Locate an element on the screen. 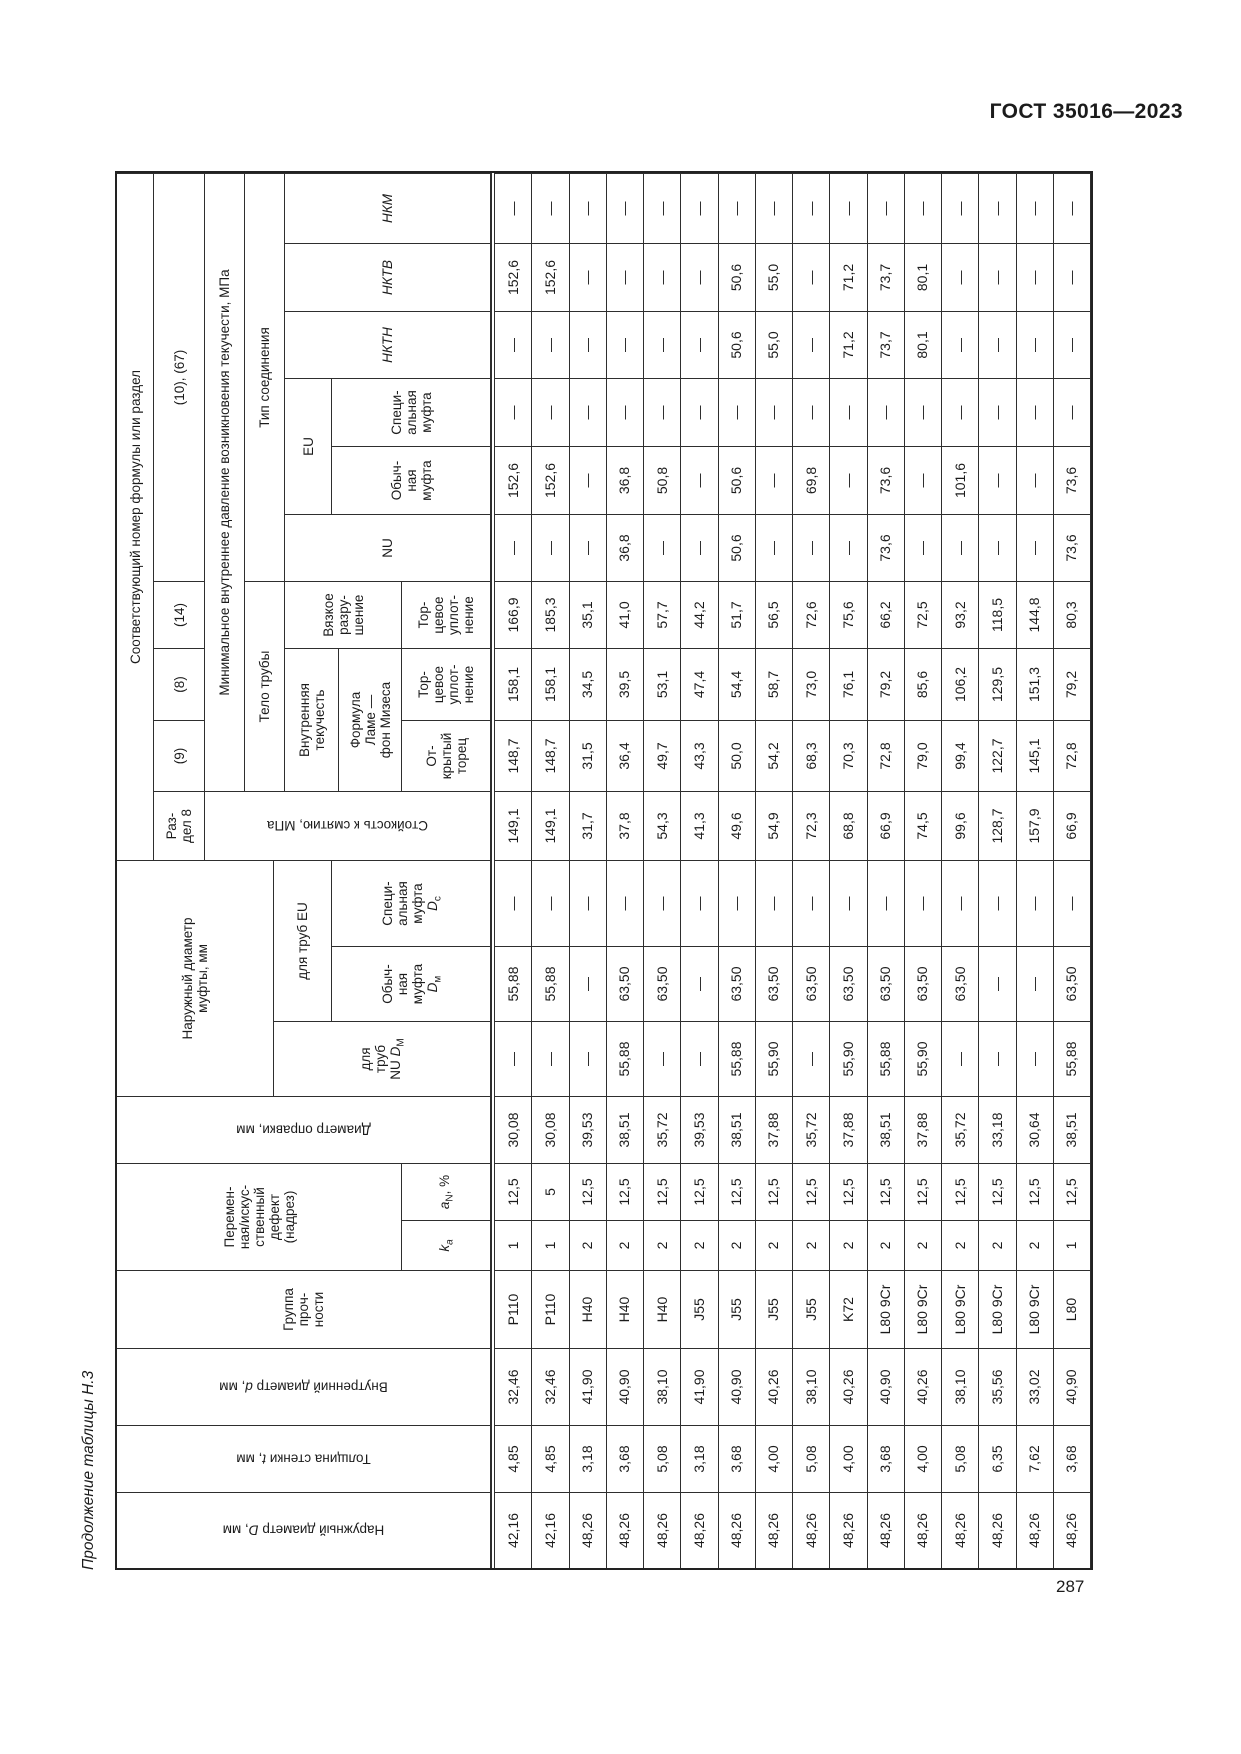  cell-conn_eu: 73,6 is located at coordinates (1072, 480).